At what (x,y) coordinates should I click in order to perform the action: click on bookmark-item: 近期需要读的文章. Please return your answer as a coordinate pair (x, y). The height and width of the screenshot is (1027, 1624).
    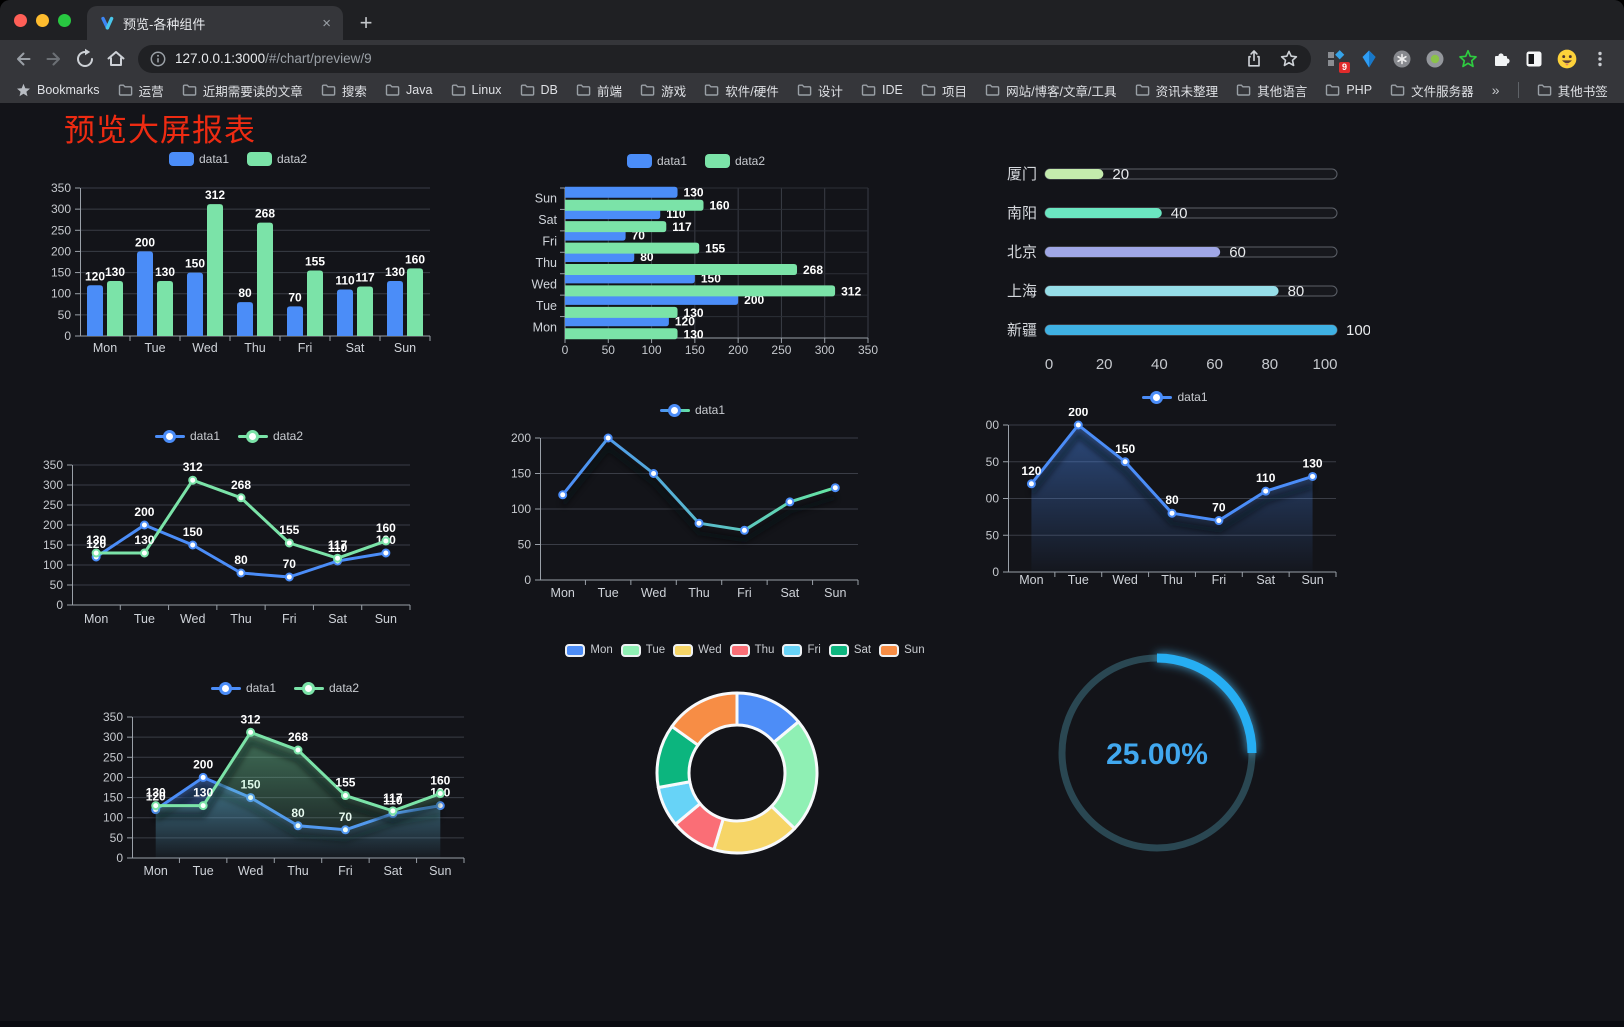
    Looking at the image, I should click on (242, 90).